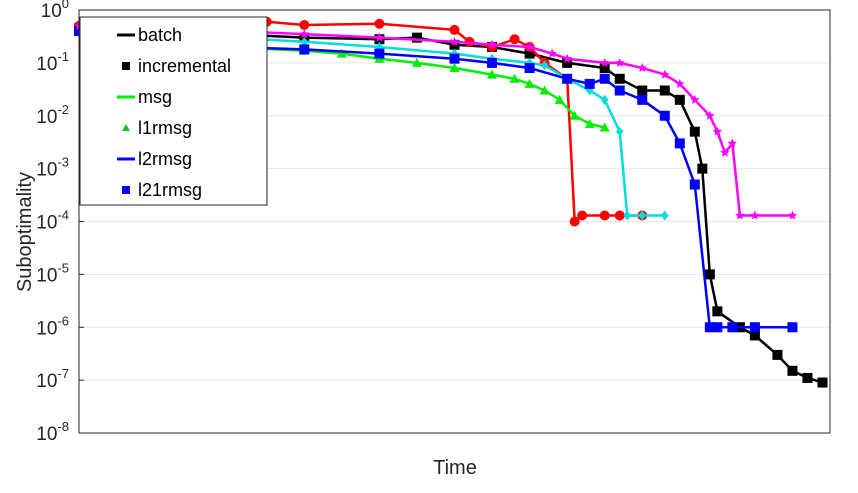 The image size is (858, 493). I want to click on x-axis-label: Time, so click(455, 468).